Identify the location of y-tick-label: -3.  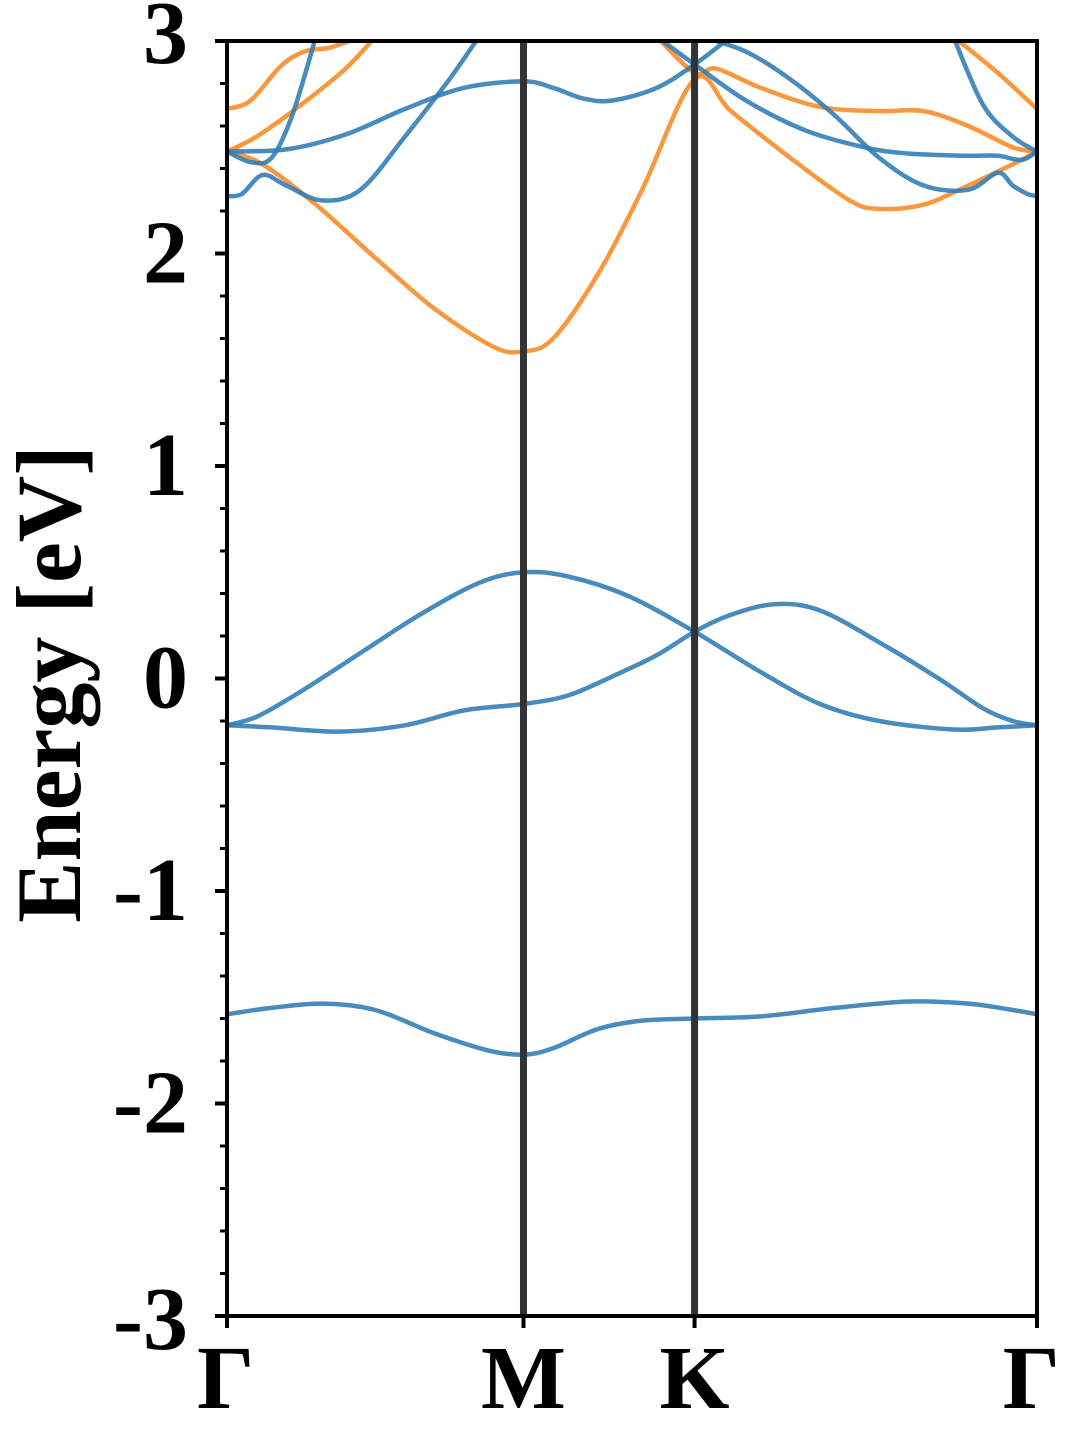
(150, 1319).